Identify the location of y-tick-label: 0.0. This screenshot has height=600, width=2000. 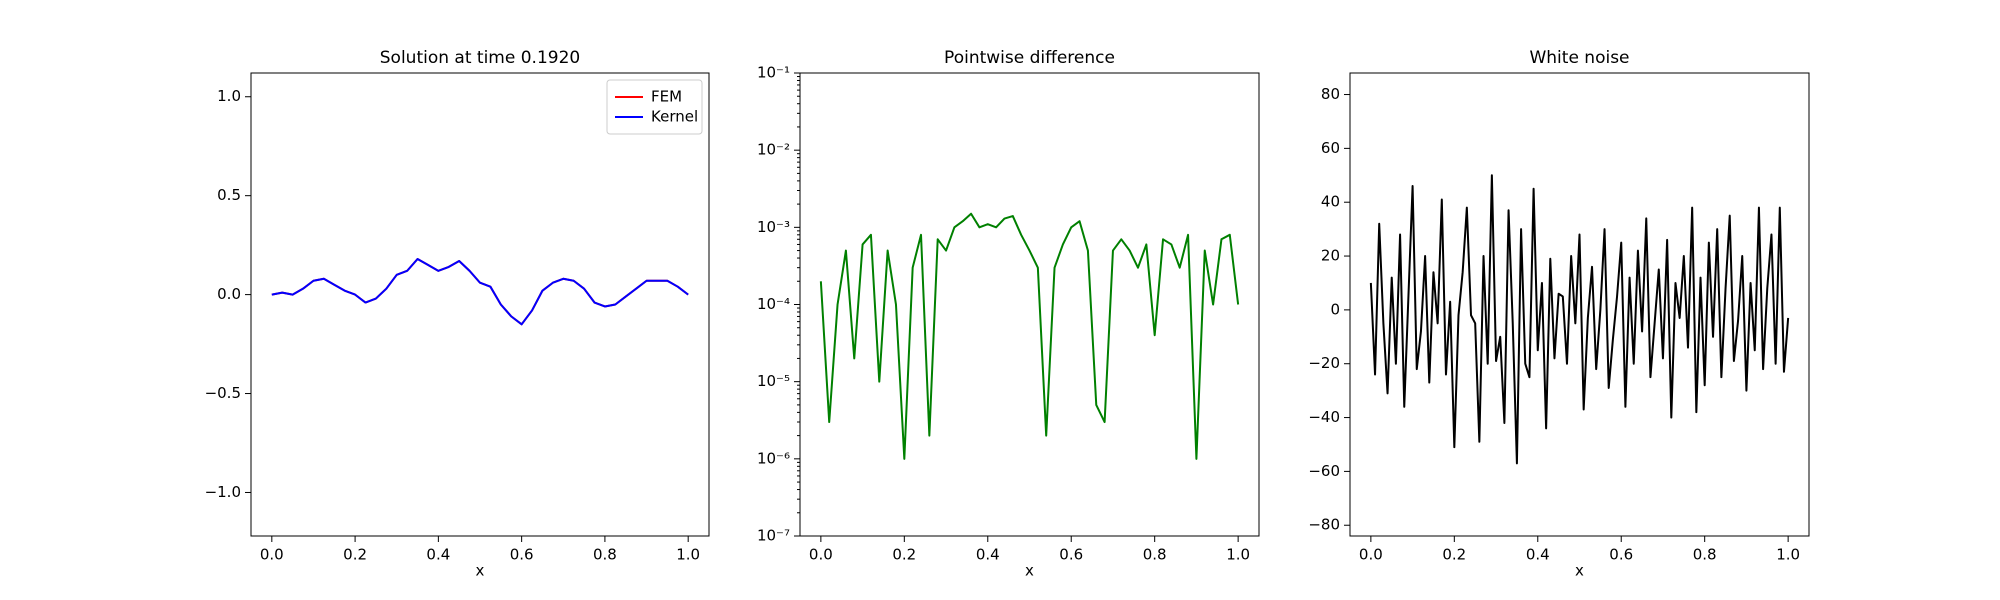
(229, 294).